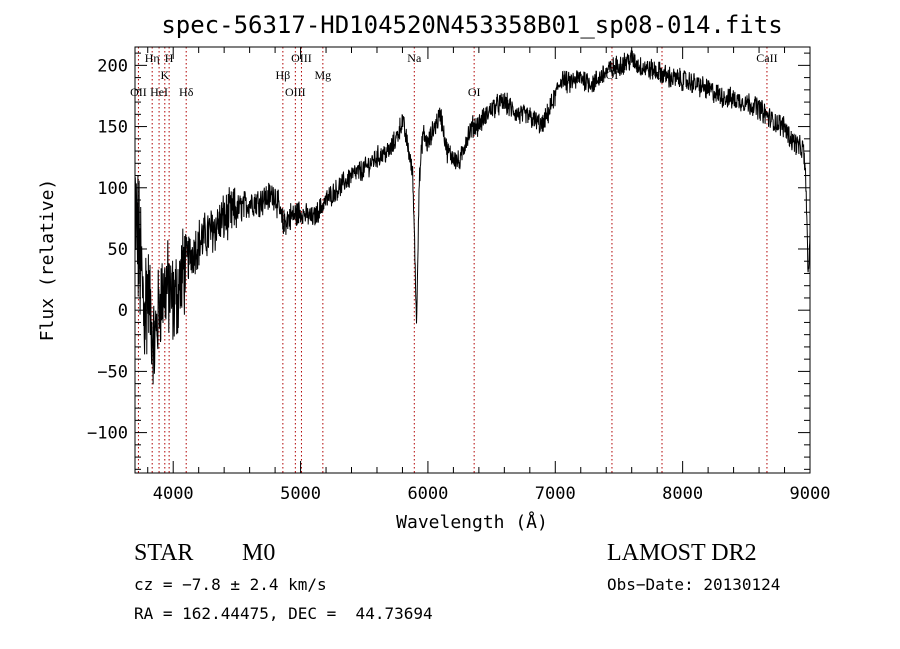 This screenshot has width=900, height=649. What do you see at coordinates (169, 58) in the screenshot?
I see `line-marker-label: H` at bounding box center [169, 58].